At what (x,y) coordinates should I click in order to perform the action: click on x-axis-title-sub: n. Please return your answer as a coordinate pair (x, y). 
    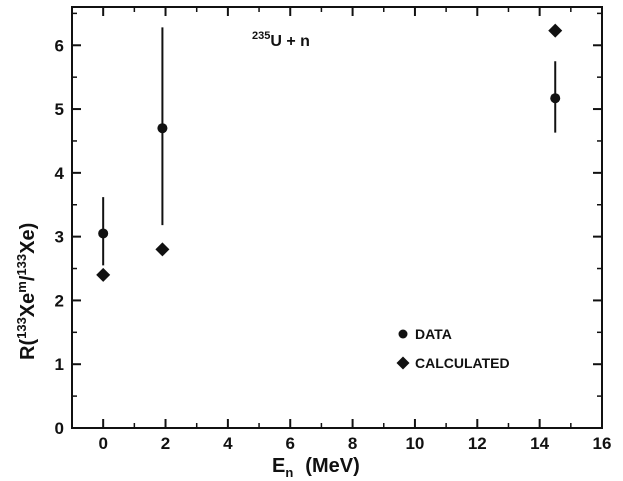
    Looking at the image, I should click on (289, 472).